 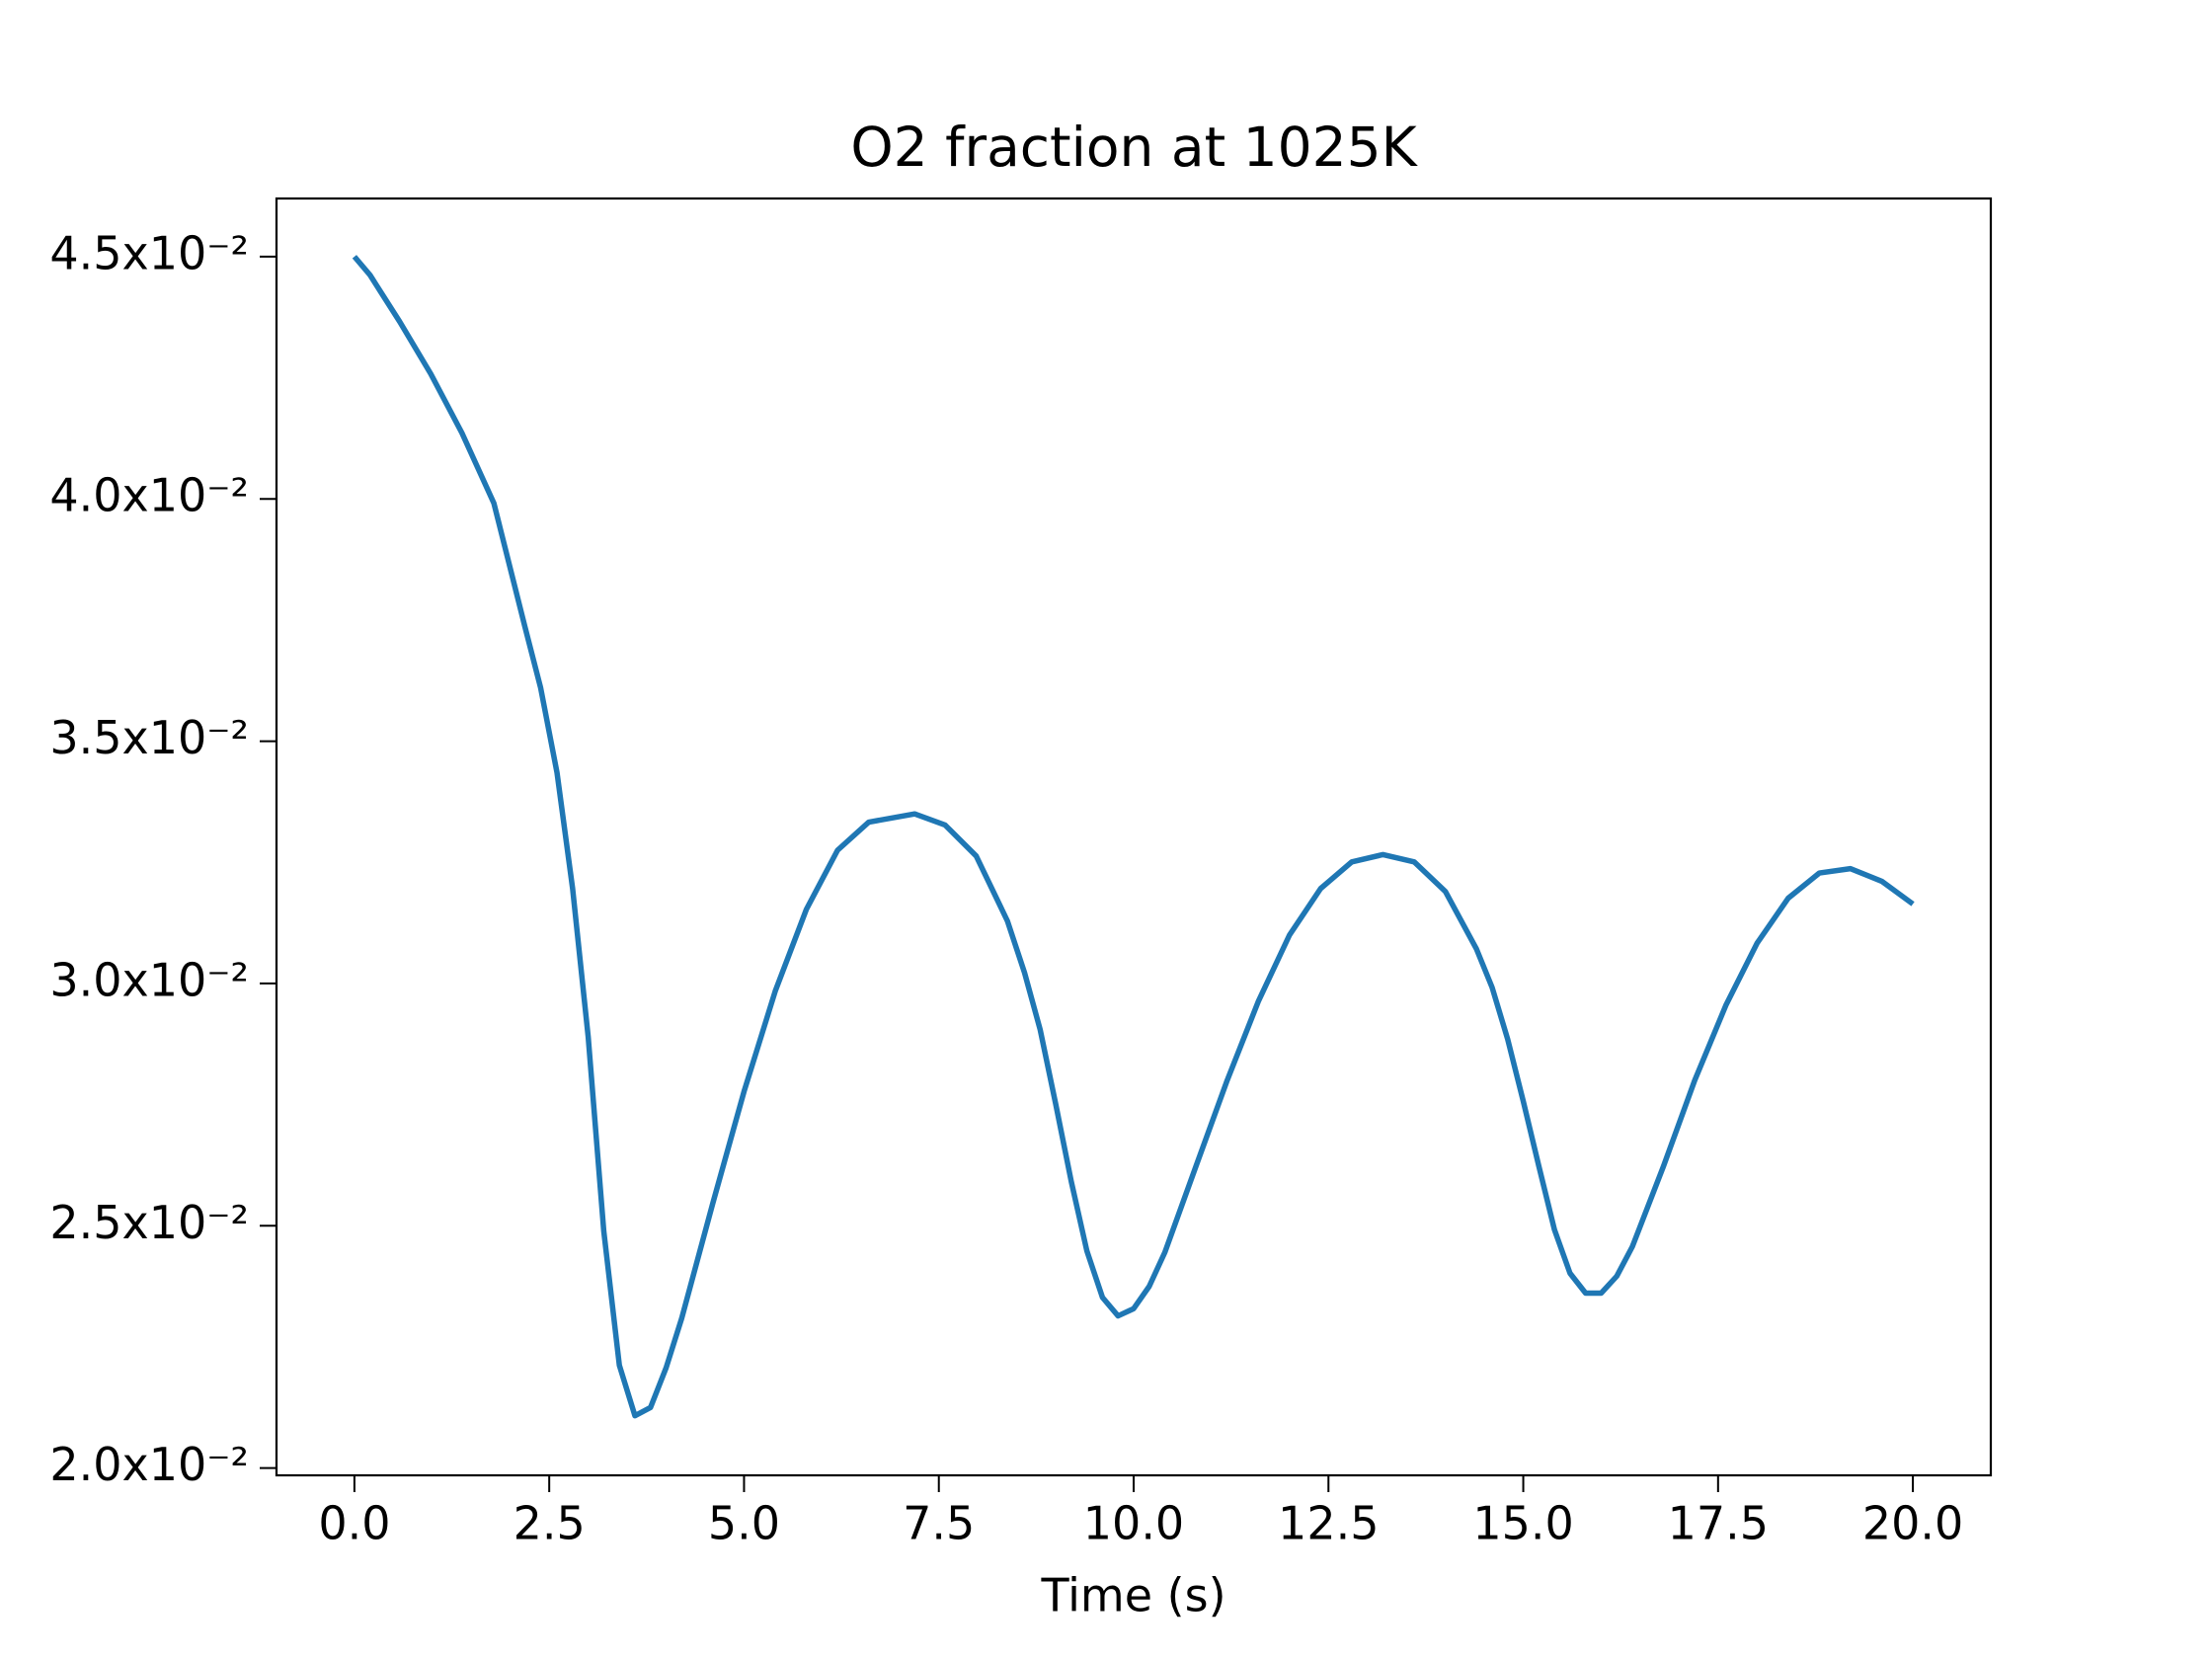 I want to click on y-tick-label: 4.0x10⁻², so click(x=149, y=496).